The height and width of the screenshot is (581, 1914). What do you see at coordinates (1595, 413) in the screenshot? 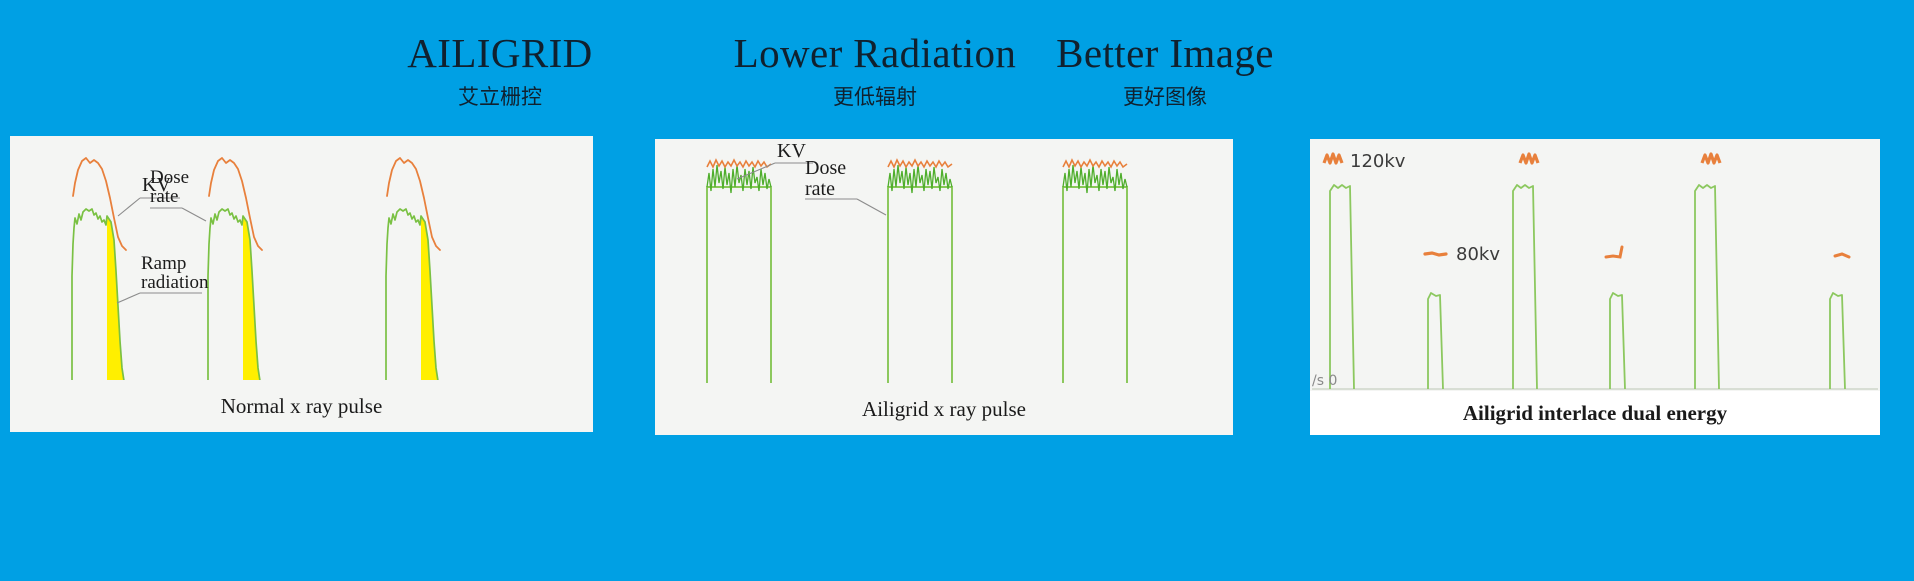
I see `caption-ailigrid-interlace-dual-energy: Ailigrid interlace dual energy` at bounding box center [1595, 413].